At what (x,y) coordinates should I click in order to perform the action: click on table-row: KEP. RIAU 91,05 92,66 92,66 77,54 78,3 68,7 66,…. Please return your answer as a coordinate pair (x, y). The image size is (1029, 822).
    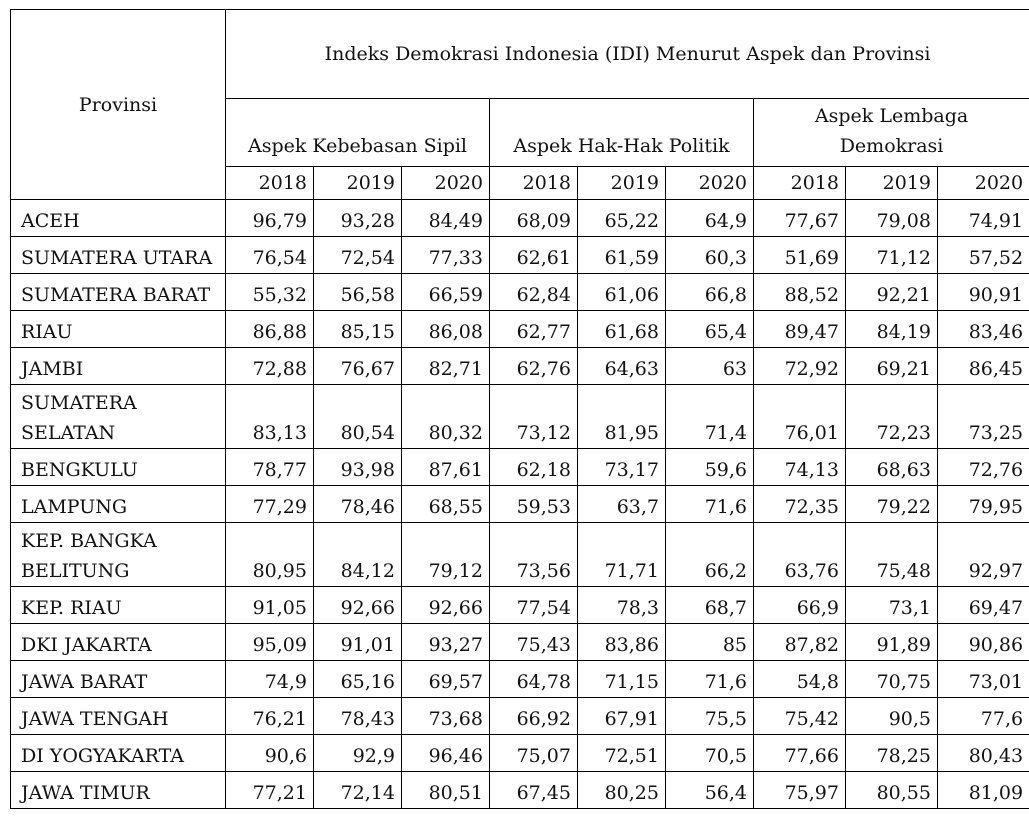
    Looking at the image, I should click on (519, 605).